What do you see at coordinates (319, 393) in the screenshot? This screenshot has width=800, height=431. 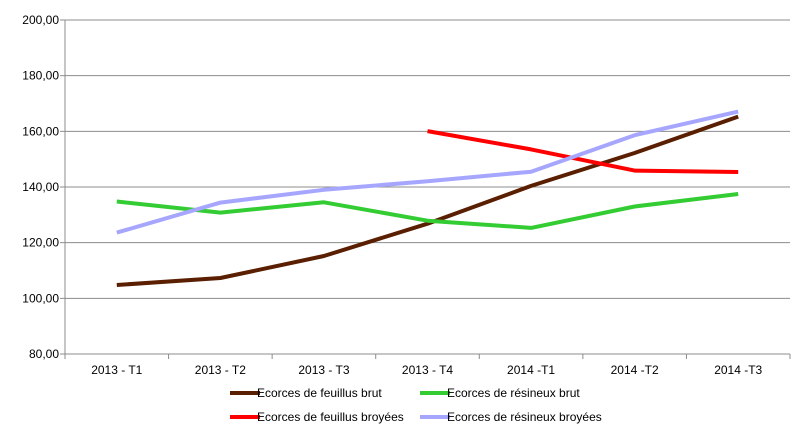 I see `legend-label: Ecorces de feuillus brut` at bounding box center [319, 393].